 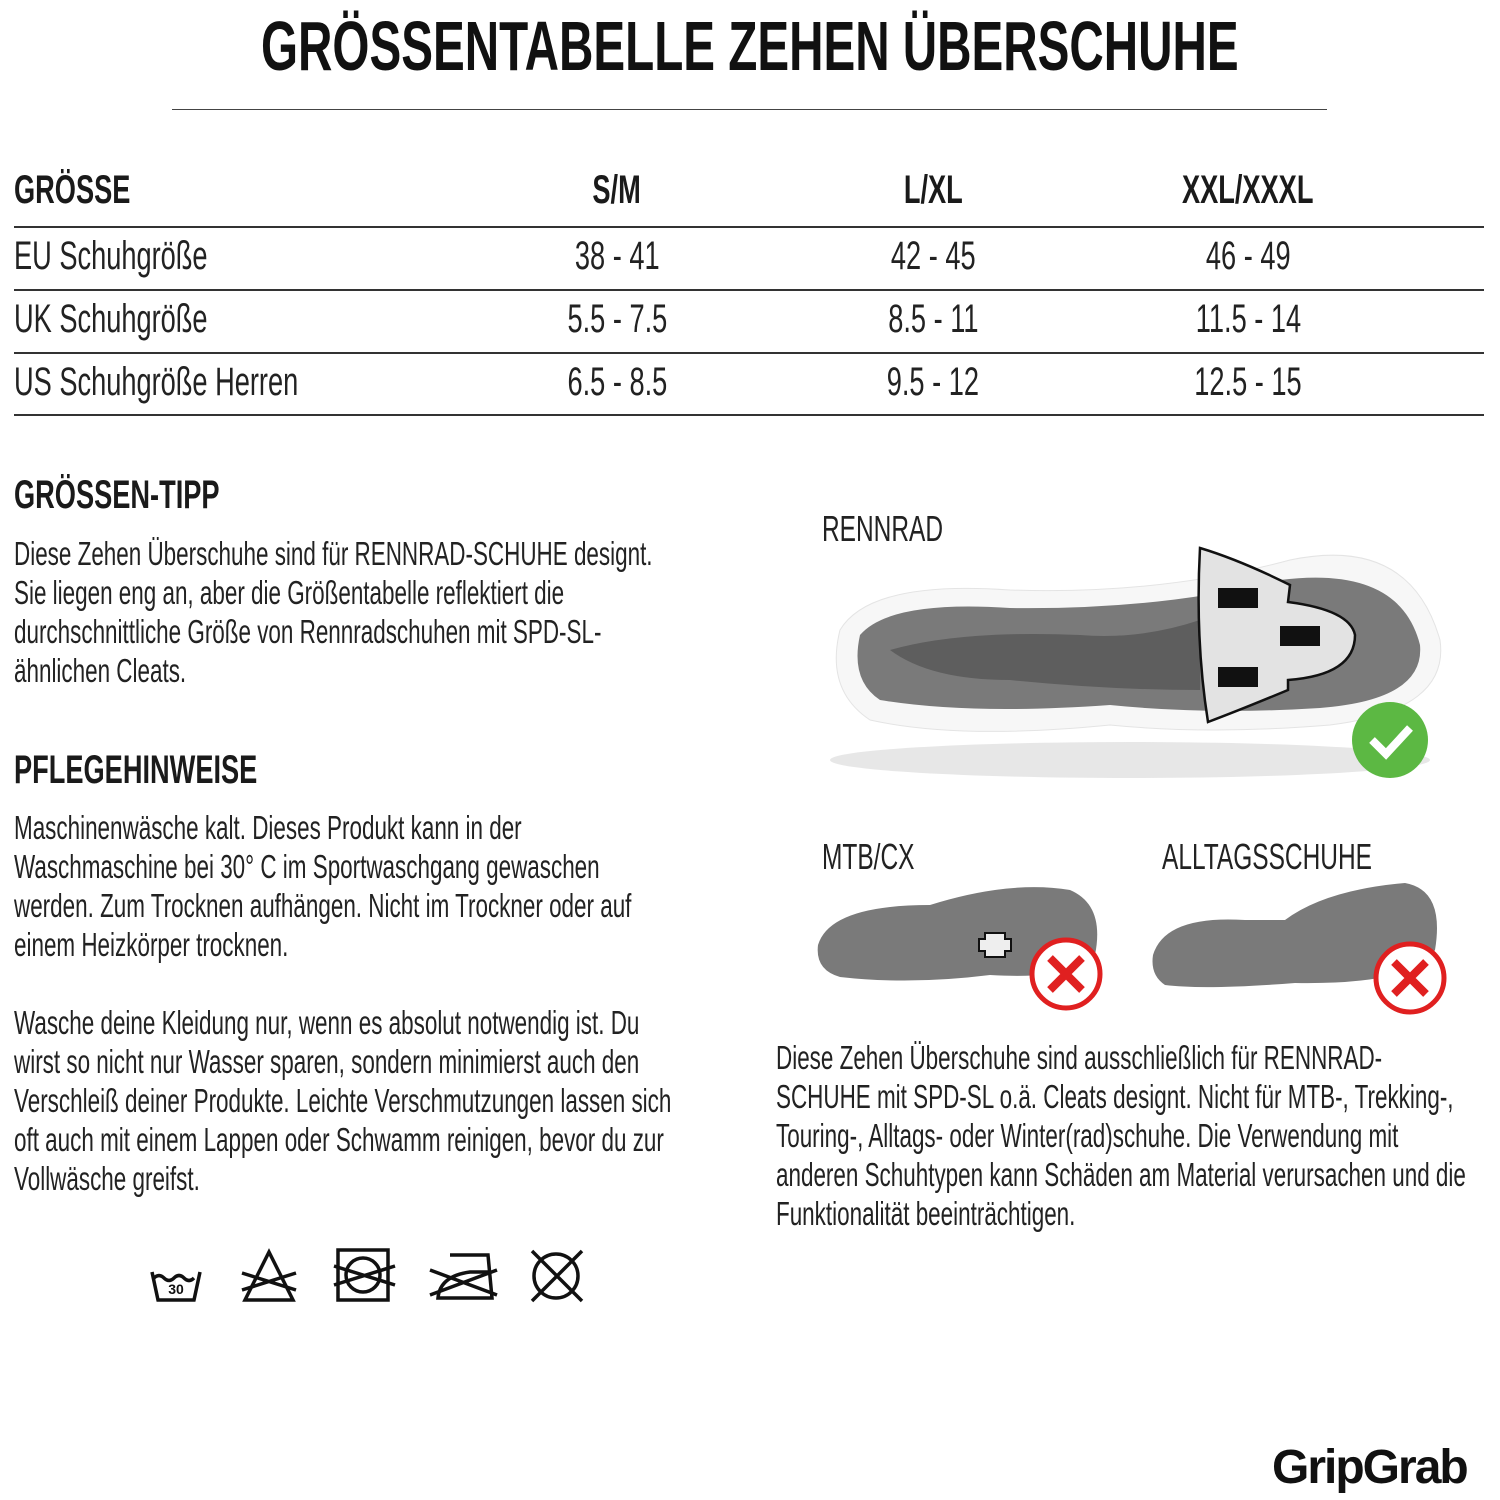 I want to click on table-row-label-us: US Schuhgröße Herren, so click(x=156, y=382).